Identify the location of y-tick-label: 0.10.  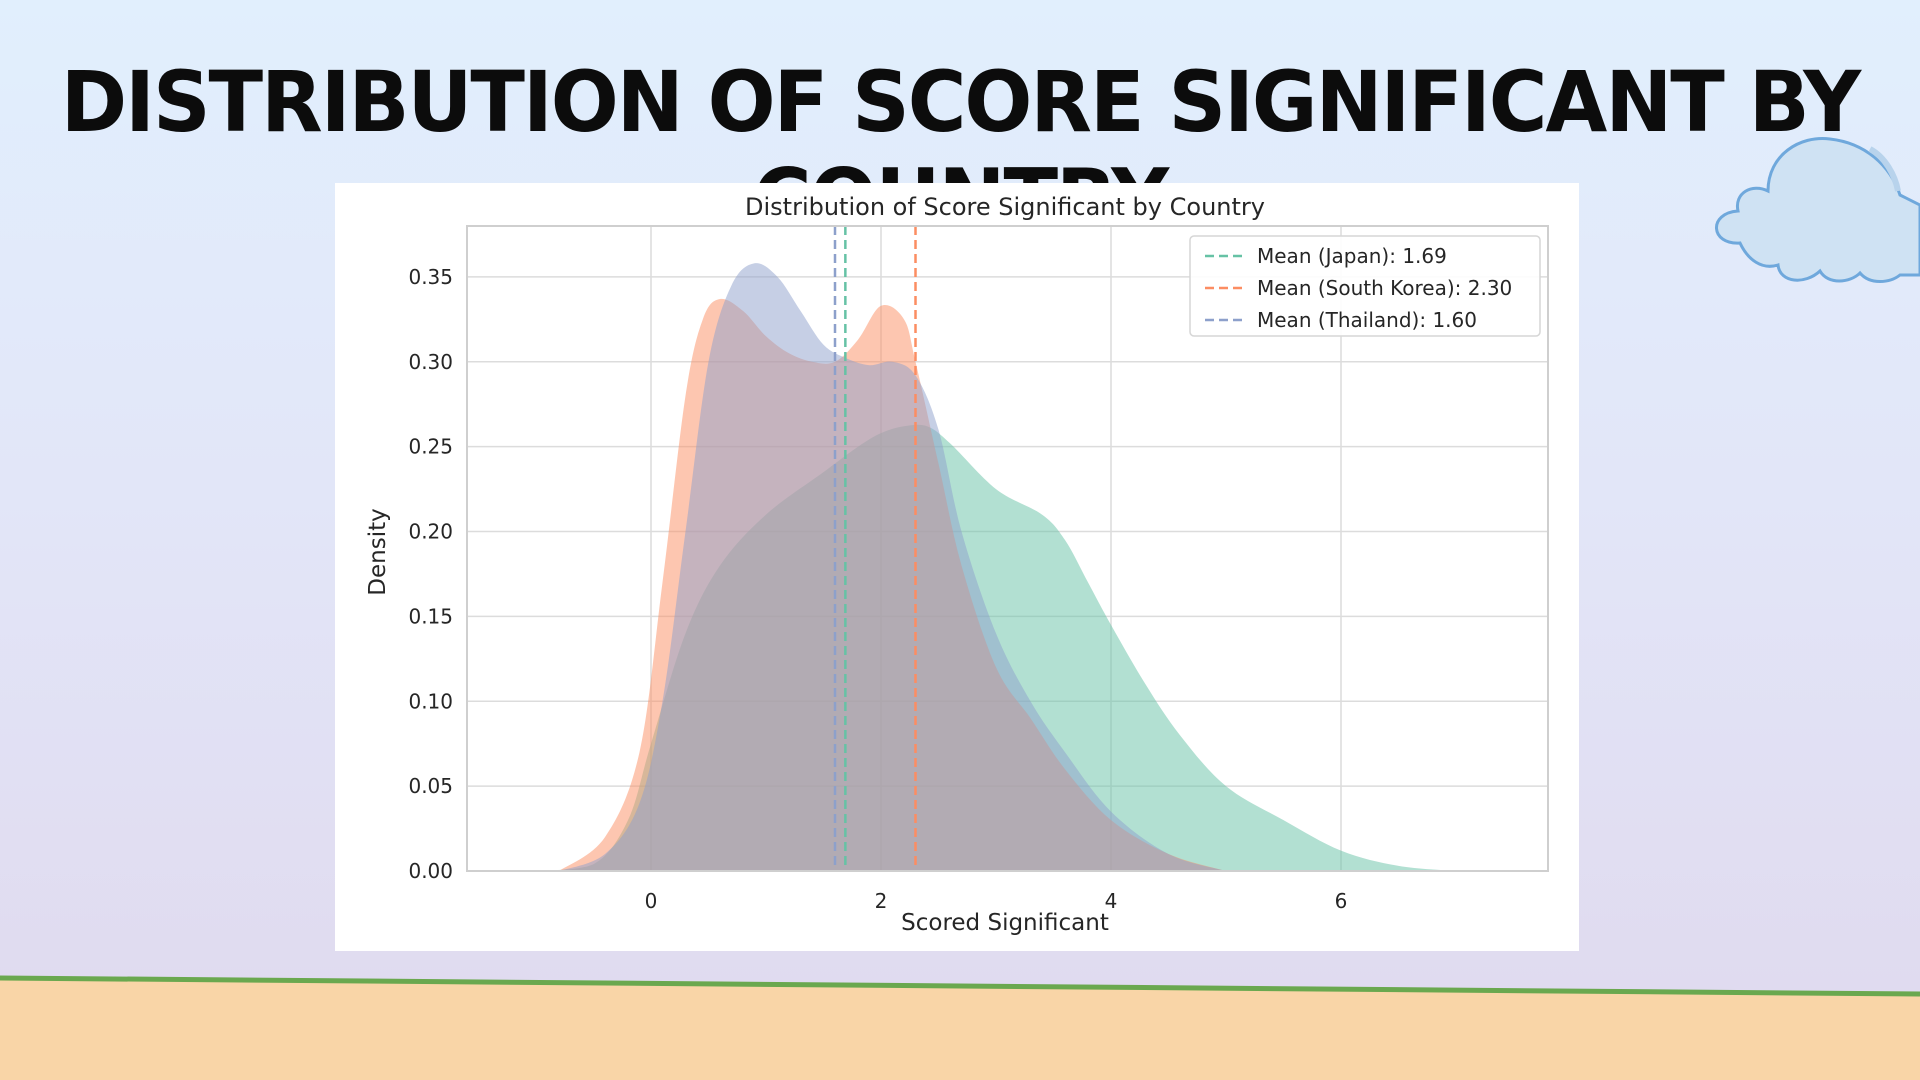
(430, 701).